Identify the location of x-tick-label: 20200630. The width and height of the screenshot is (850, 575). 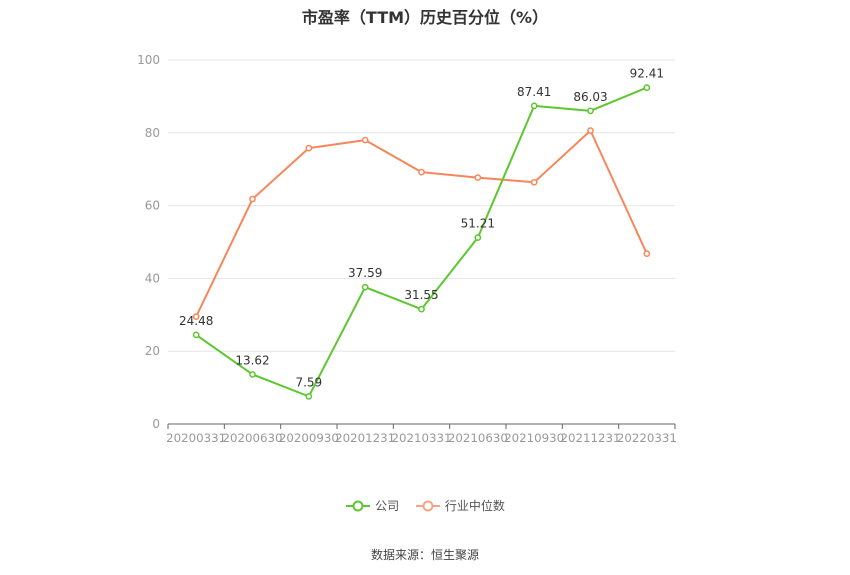
(253, 438).